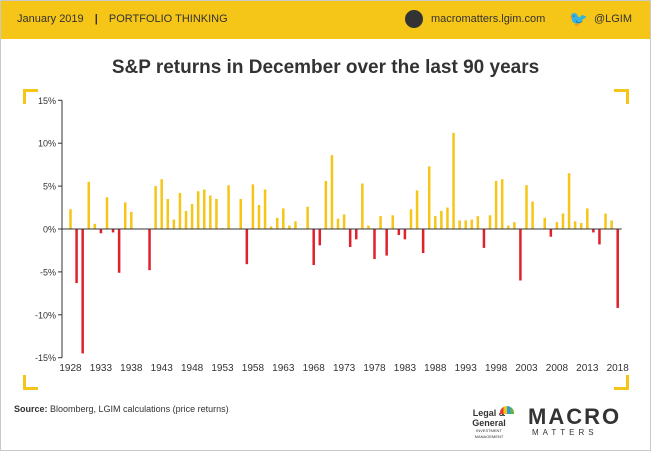  I want to click on bar-1981, so click(392, 222).